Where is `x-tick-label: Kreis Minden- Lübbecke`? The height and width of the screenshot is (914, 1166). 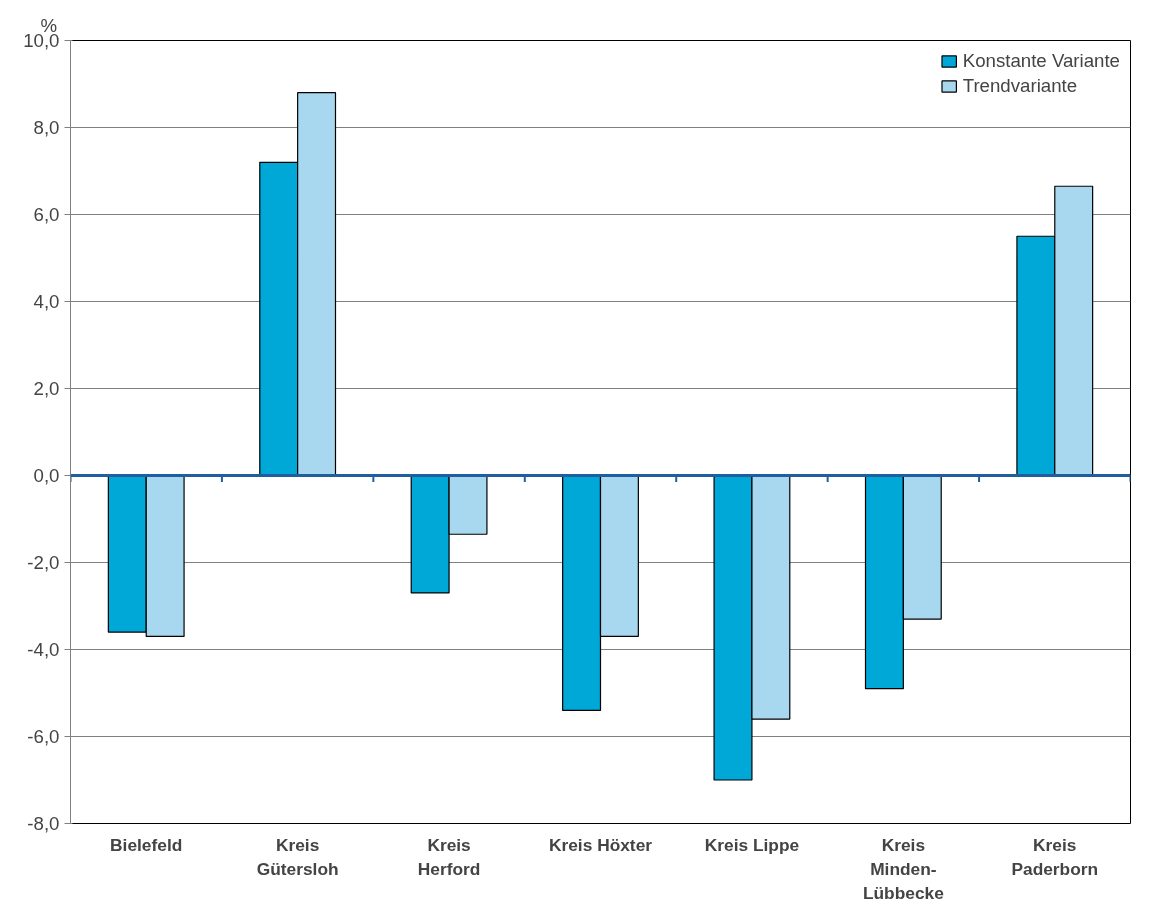 x-tick-label: Kreis Minden- Lübbecke is located at coordinates (903, 868).